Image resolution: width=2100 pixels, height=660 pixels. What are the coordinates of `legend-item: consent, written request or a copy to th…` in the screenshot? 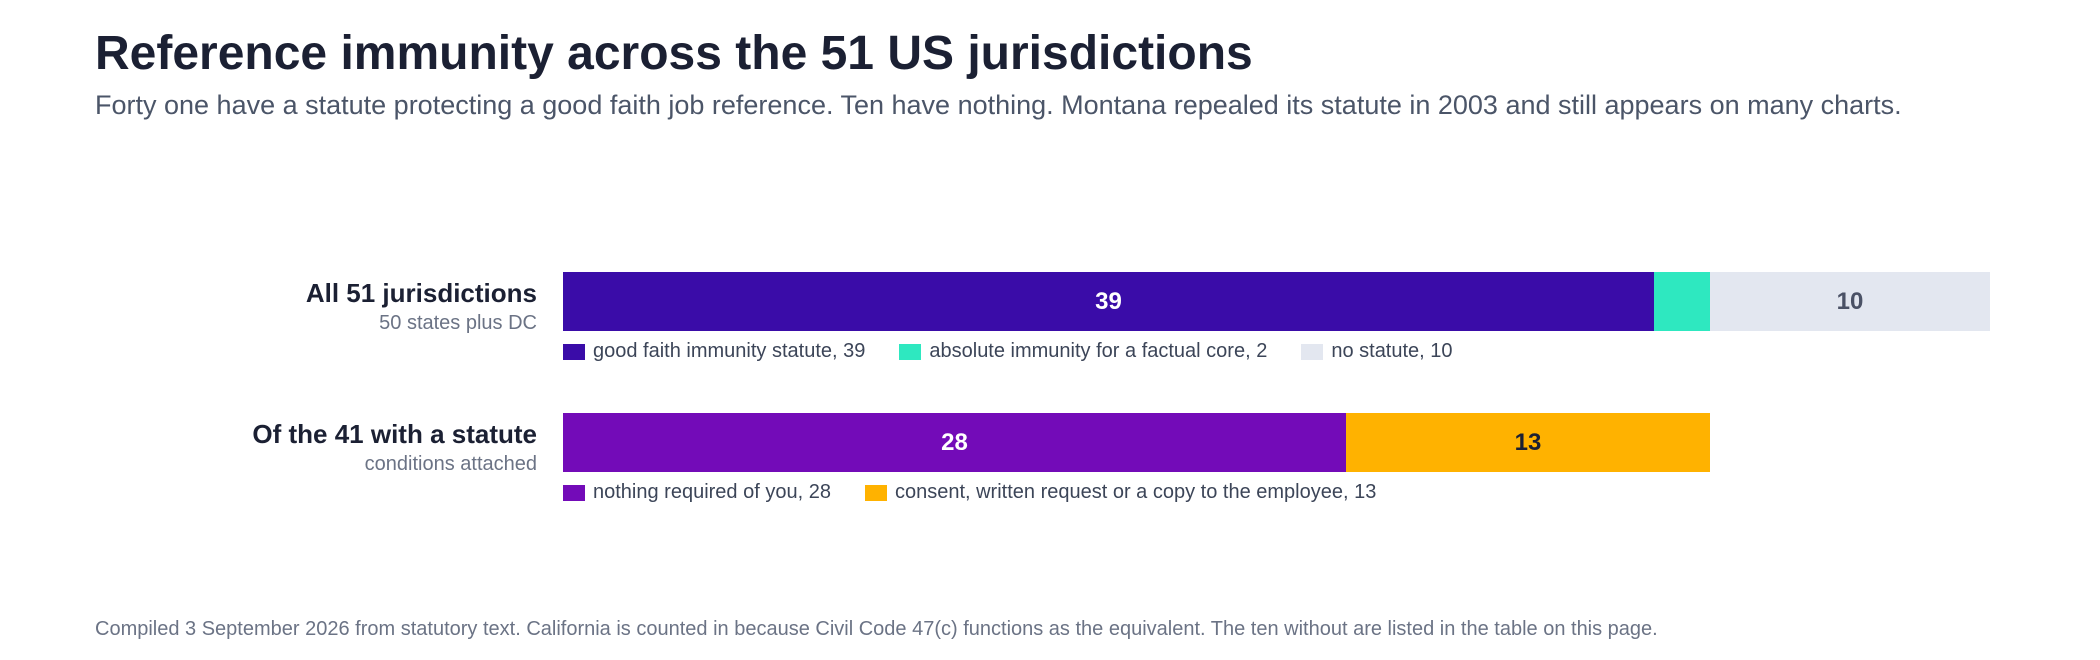 It's located at (1120, 492).